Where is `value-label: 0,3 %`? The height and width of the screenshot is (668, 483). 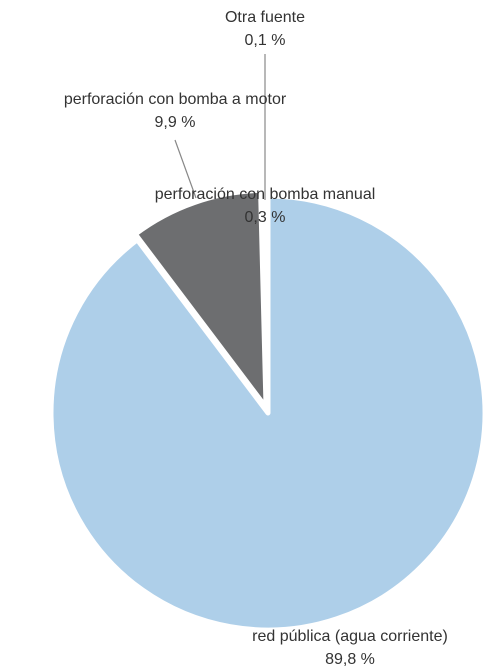 value-label: 0,3 % is located at coordinates (265, 217).